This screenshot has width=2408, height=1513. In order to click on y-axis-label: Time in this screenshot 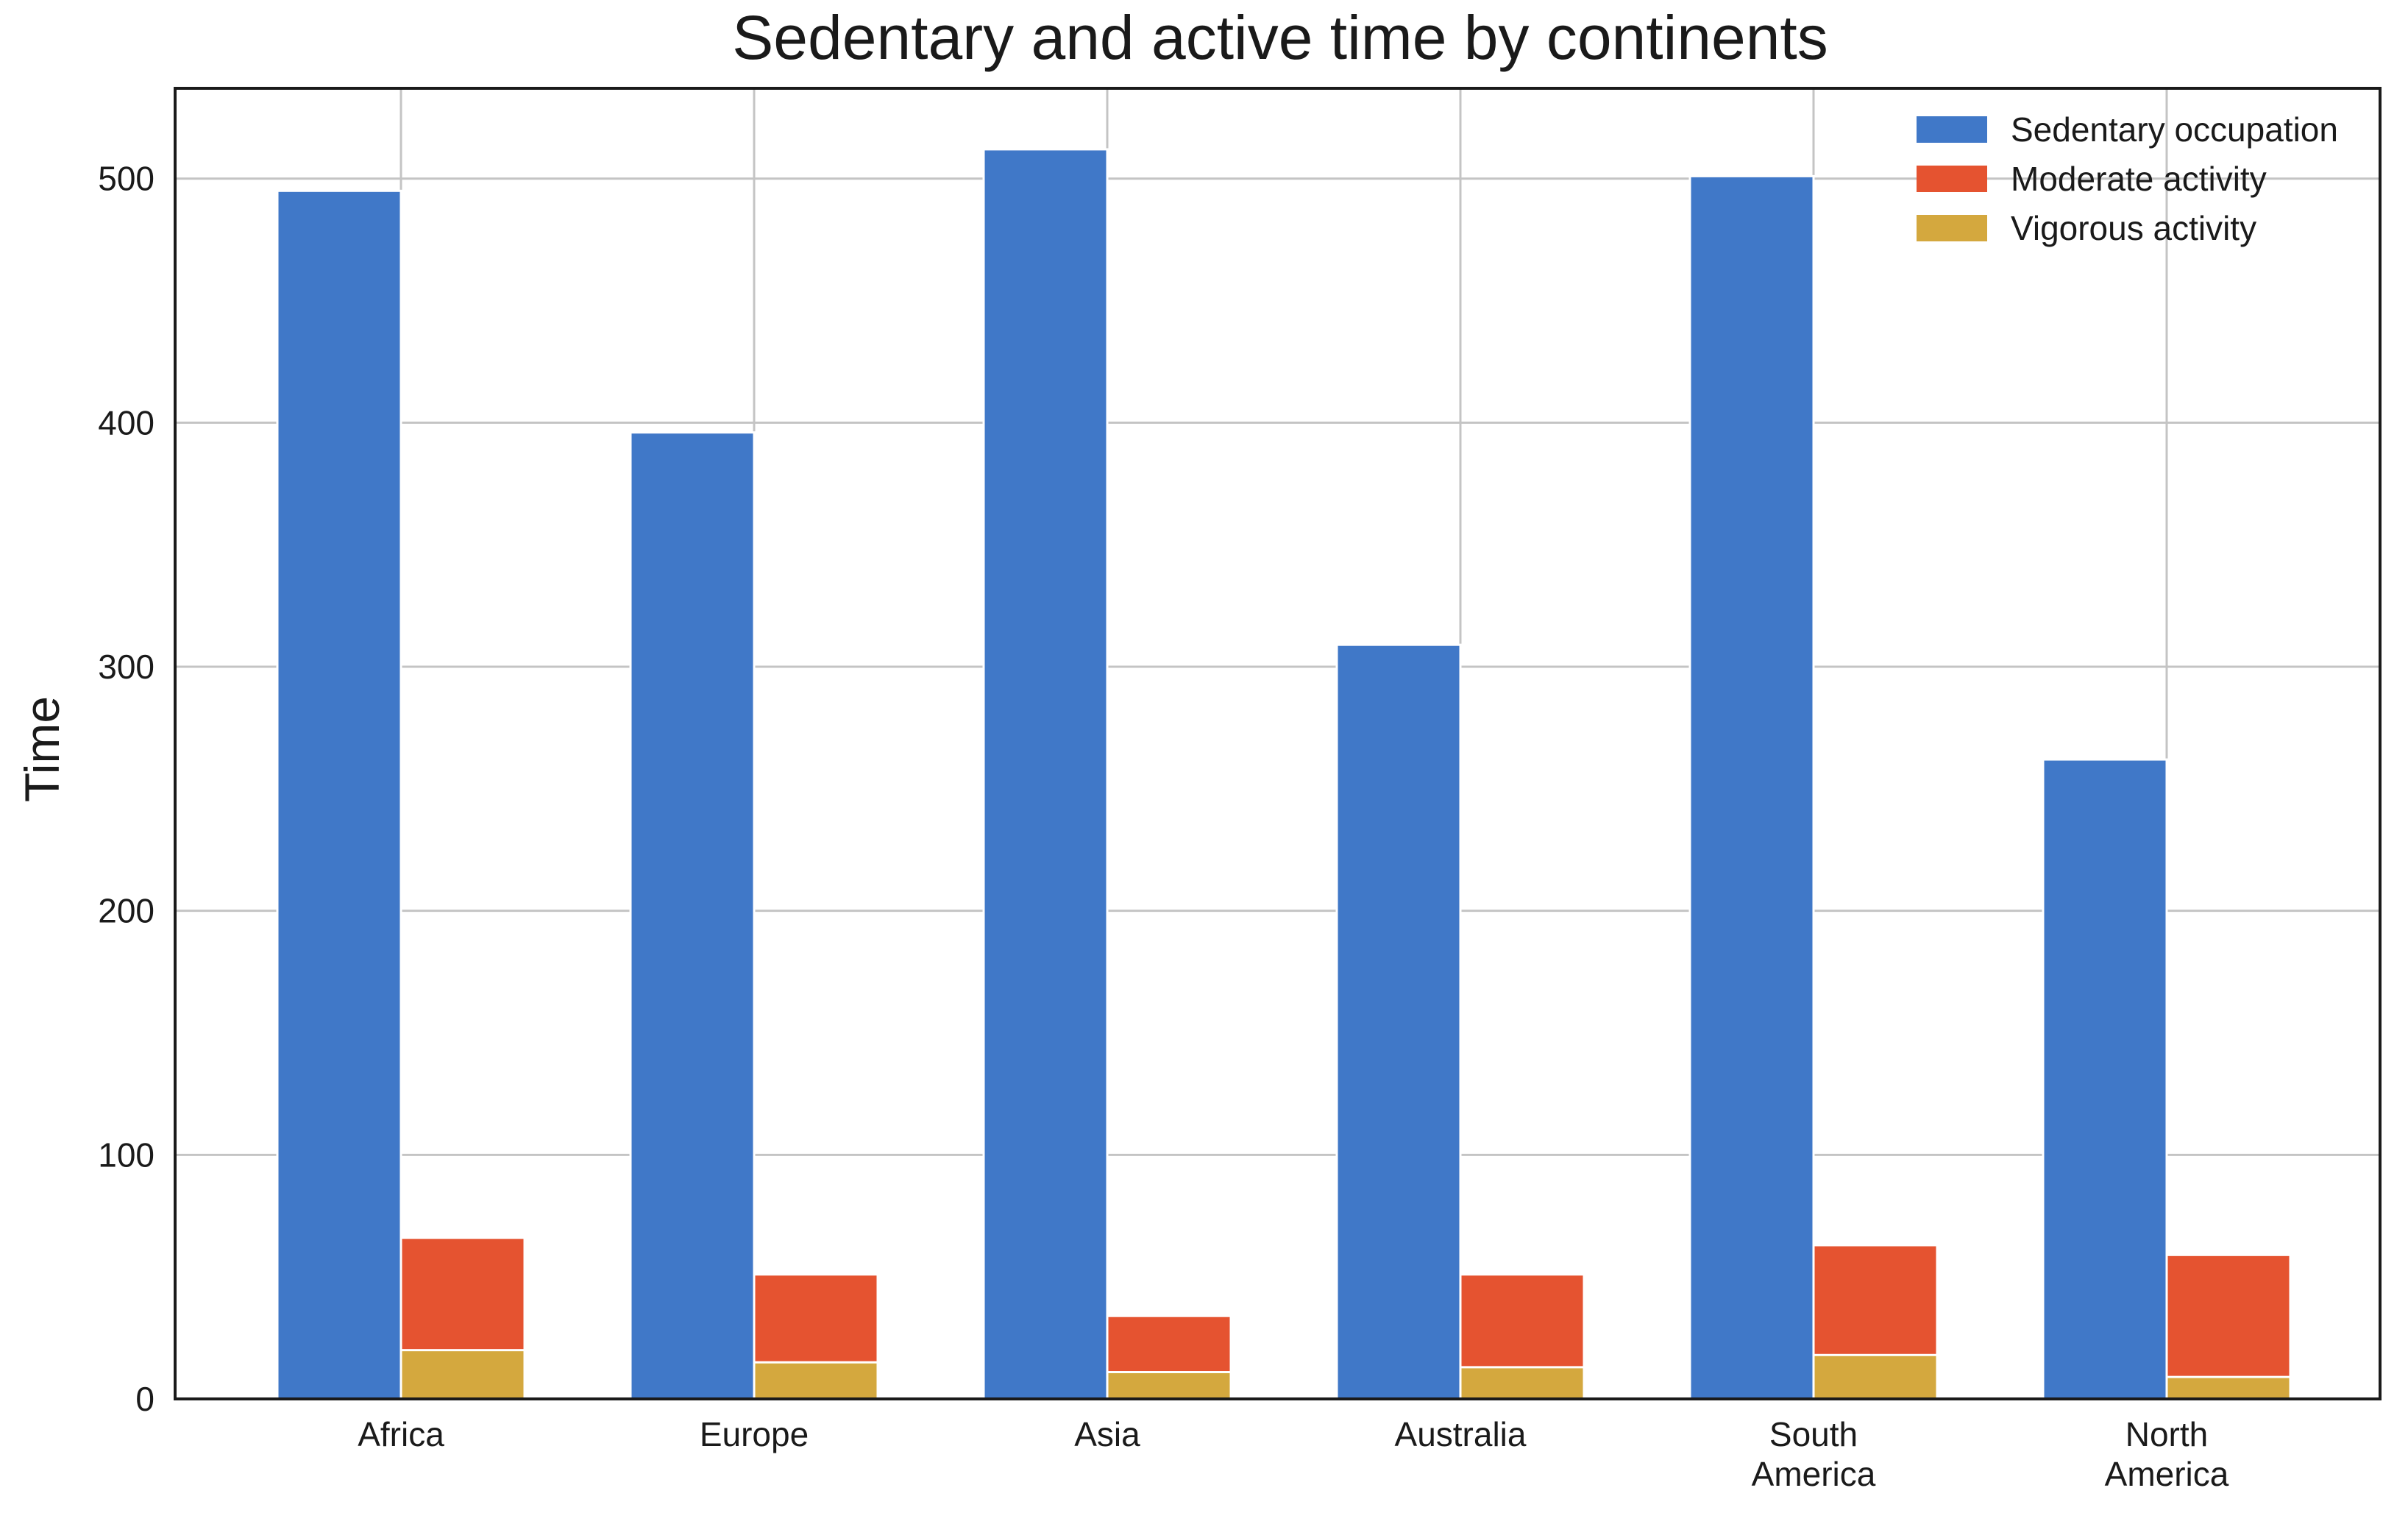, I will do `click(42, 749)`.